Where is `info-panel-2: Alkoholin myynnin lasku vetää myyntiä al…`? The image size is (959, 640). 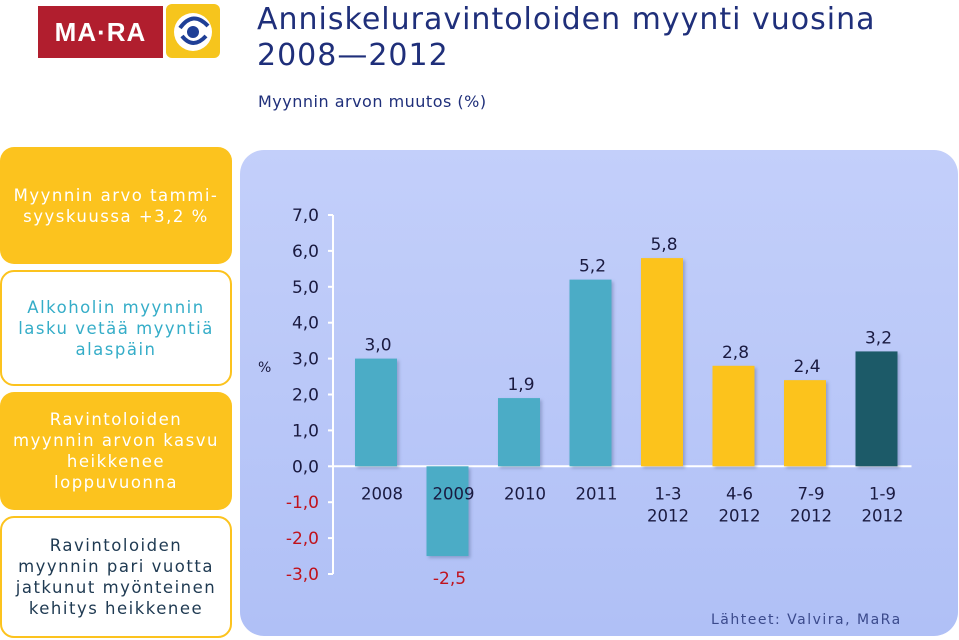 info-panel-2: Alkoholin myynnin lasku vetää myyntiä al… is located at coordinates (116, 328).